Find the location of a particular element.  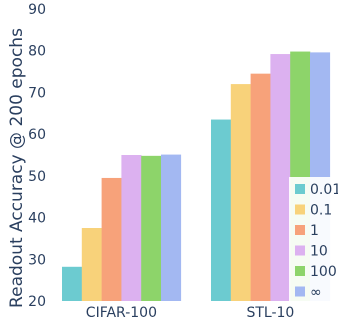

y-axis-title: Readout Accuracy @ 200 epochs is located at coordinates (17, 168).